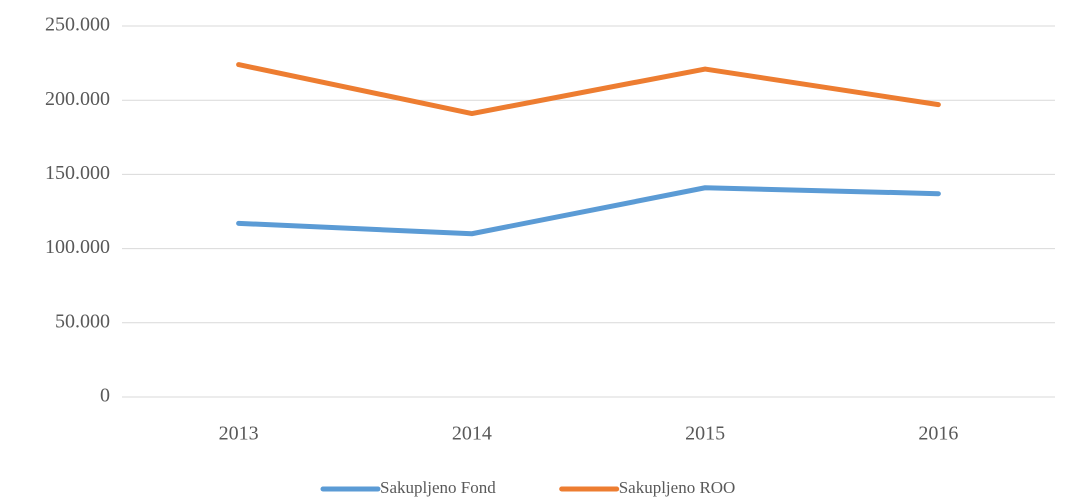 This screenshot has height=500, width=1073. I want to click on y-tick-label: 50.000, so click(82, 321).